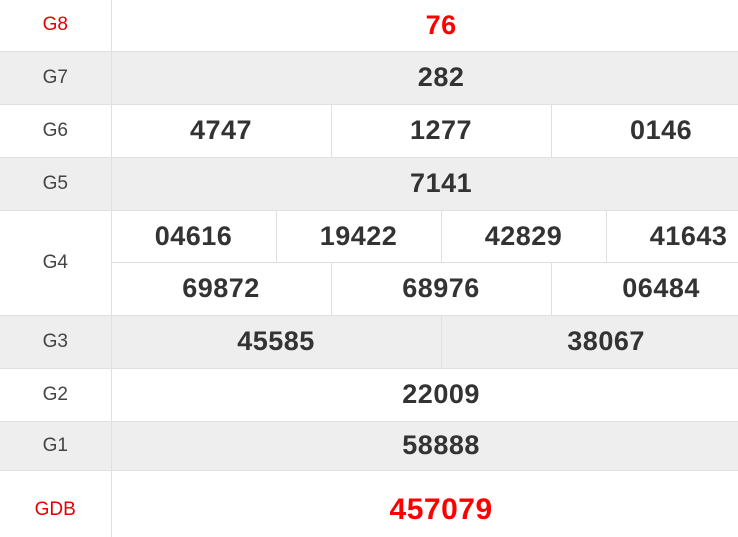  I want to click on prize-row-gdb: GDB 457079, so click(369, 503).